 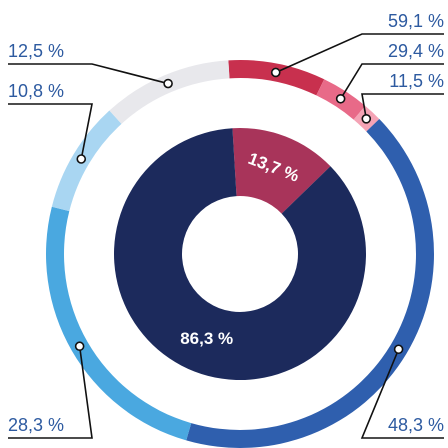 What do you see at coordinates (36, 51) in the screenshot?
I see `outer-label: 12,5 %` at bounding box center [36, 51].